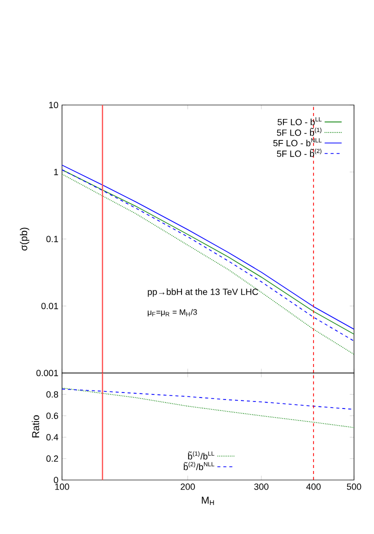 The width and height of the screenshot is (374, 534). I want to click on y-tick-label: 0.6, so click(52, 415).